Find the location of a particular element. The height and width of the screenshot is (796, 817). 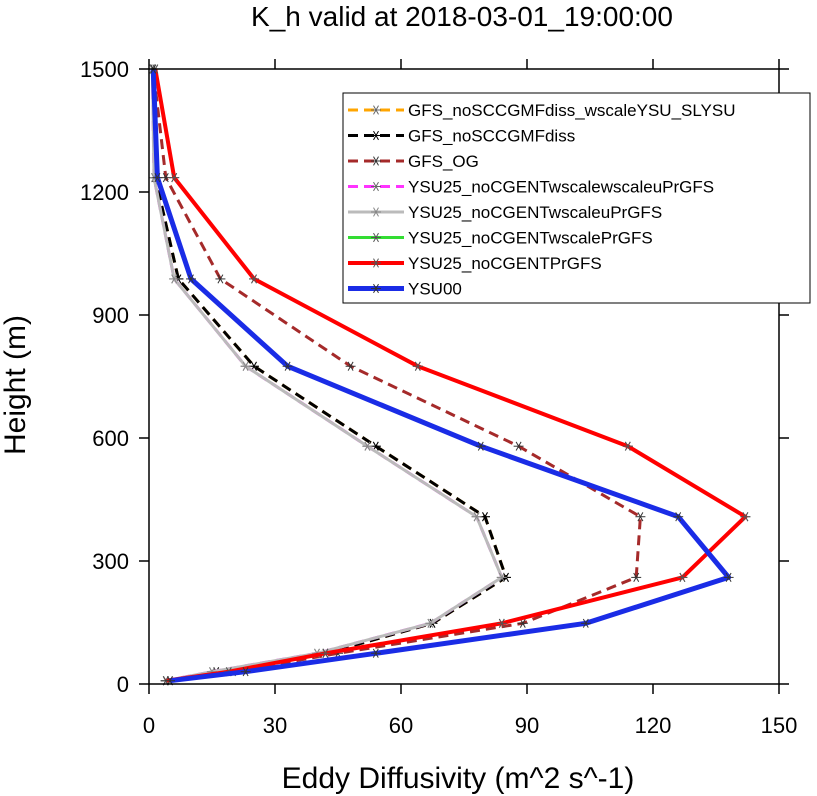

x-tick-label: 120 is located at coordinates (653, 725).